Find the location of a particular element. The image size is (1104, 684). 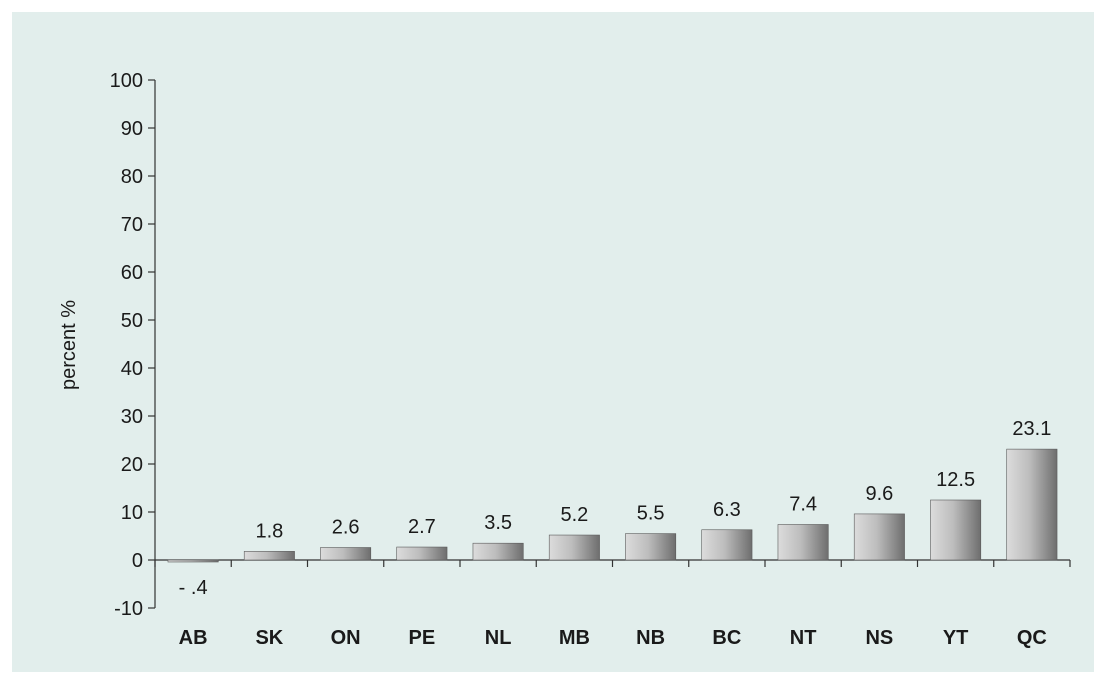

value-label-qc: 23.1 is located at coordinates (1031, 429).